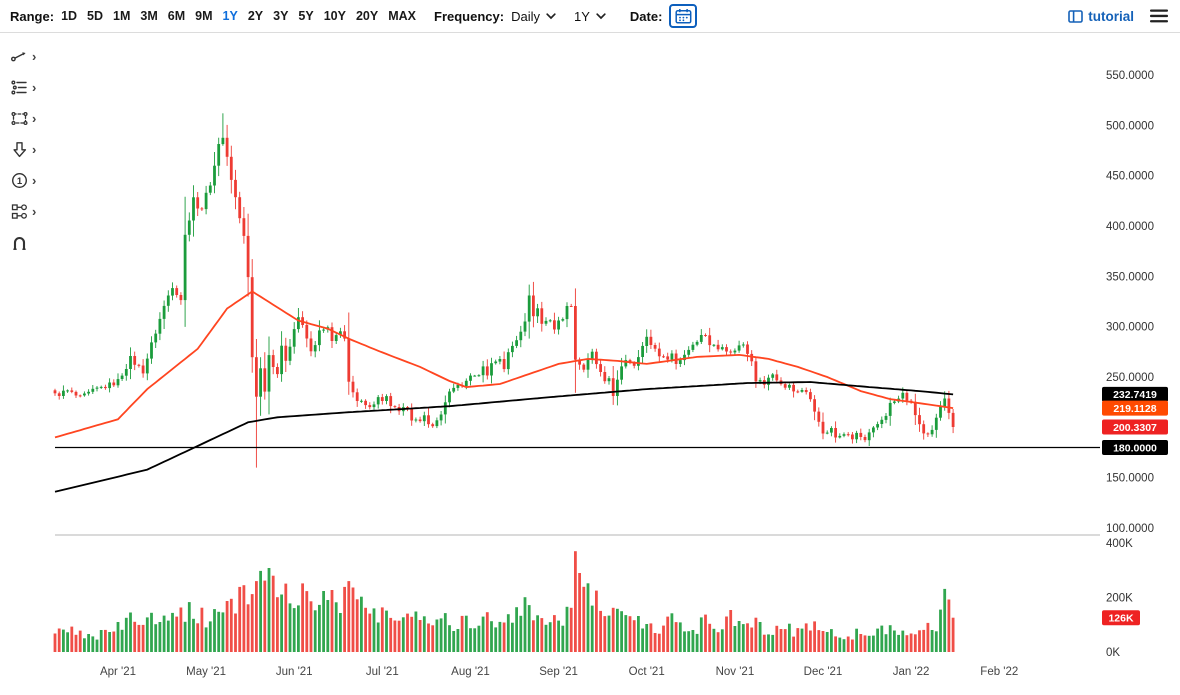 This screenshot has width=1180, height=695. What do you see at coordinates (1134, 409) in the screenshot?
I see `svg-text: 219.1128` at bounding box center [1134, 409].